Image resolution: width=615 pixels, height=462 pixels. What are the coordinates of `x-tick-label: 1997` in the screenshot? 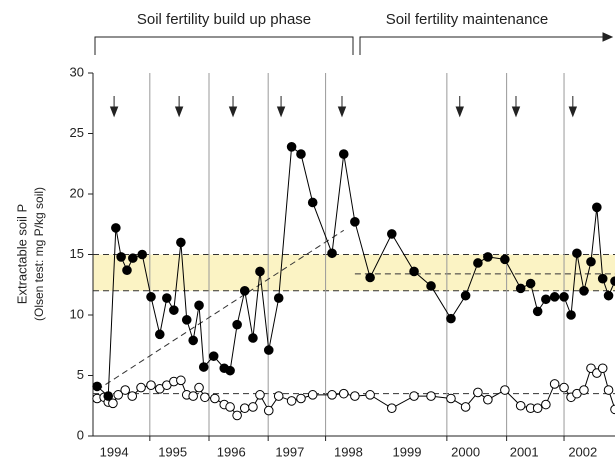 It's located at (289, 451).